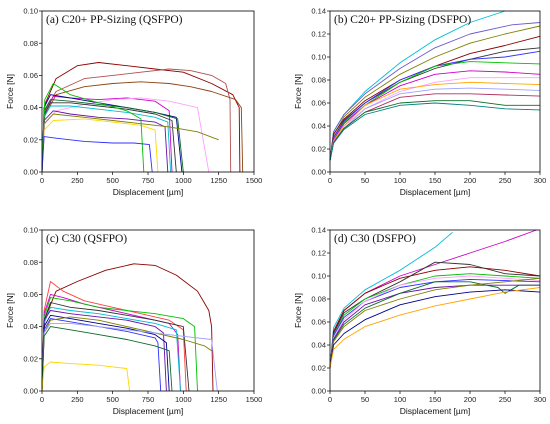 The width and height of the screenshot is (550, 424). What do you see at coordinates (470, 180) in the screenshot?
I see `x-tick-label: 200` at bounding box center [470, 180].